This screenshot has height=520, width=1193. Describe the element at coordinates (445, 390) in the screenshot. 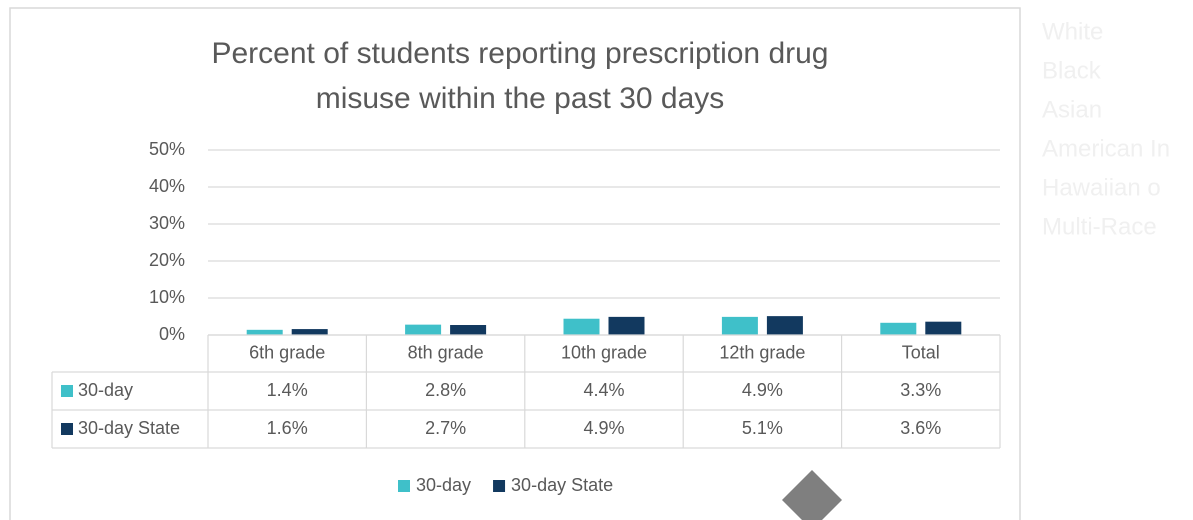

I see `table-value: 2.8%` at that location.